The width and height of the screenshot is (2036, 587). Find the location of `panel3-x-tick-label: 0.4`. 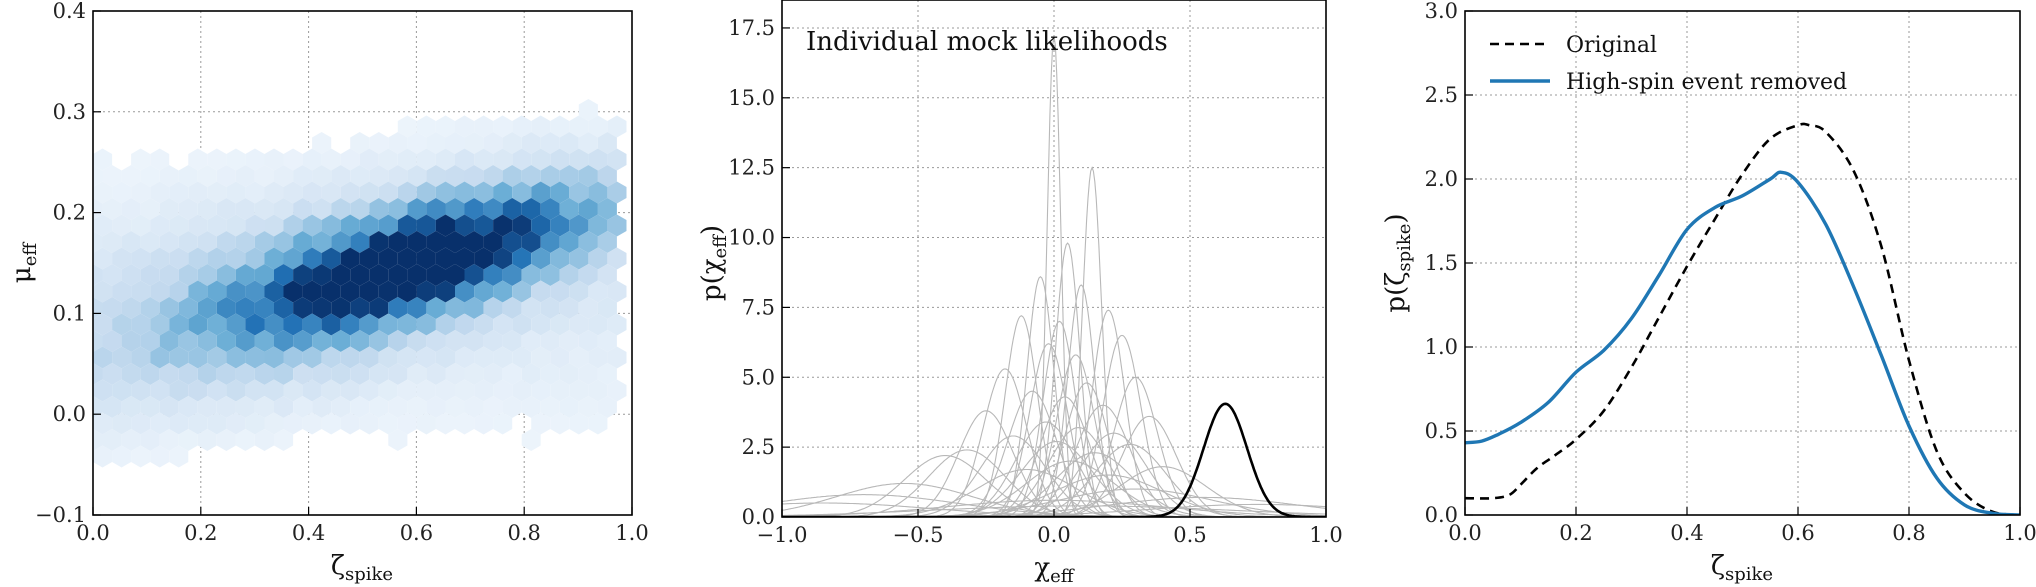

panel3-x-tick-label: 0.4 is located at coordinates (1686, 533).